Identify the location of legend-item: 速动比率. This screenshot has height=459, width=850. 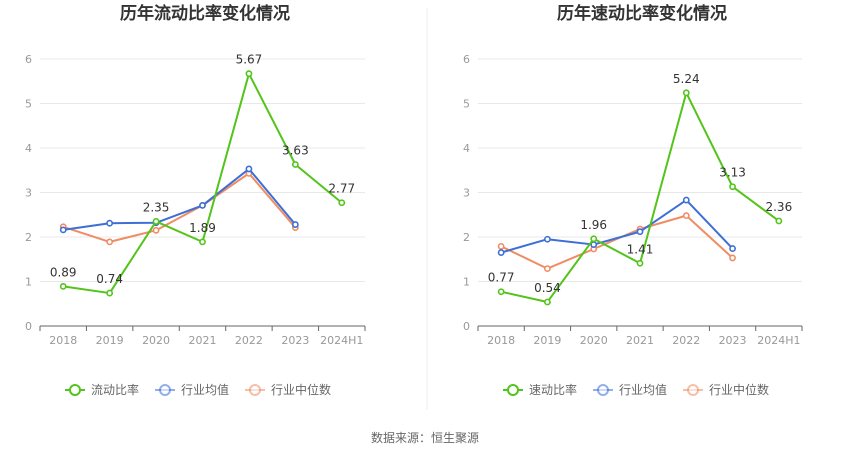
(540, 389).